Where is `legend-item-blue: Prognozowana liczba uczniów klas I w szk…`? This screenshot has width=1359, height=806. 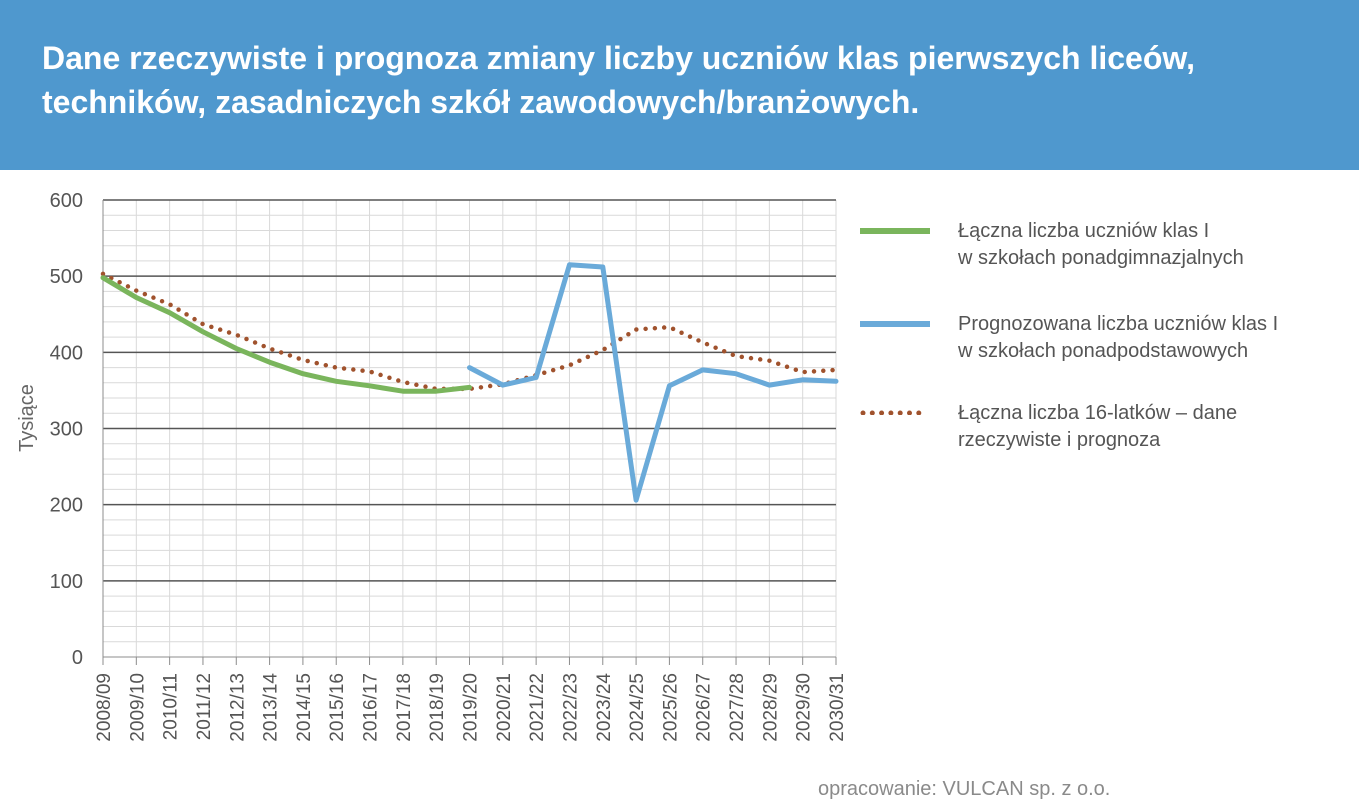
legend-item-blue: Prognozowana liczba uczniów klas I w szk… is located at coordinates (1100, 341).